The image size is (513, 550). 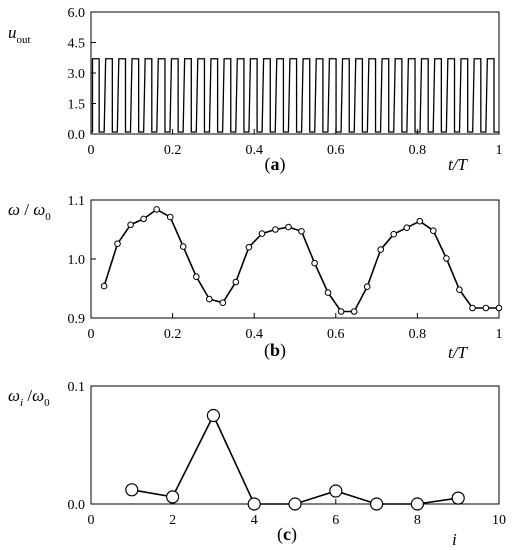 What do you see at coordinates (77, 13) in the screenshot?
I see `panel-a-y-tick-label: 6.0` at bounding box center [77, 13].